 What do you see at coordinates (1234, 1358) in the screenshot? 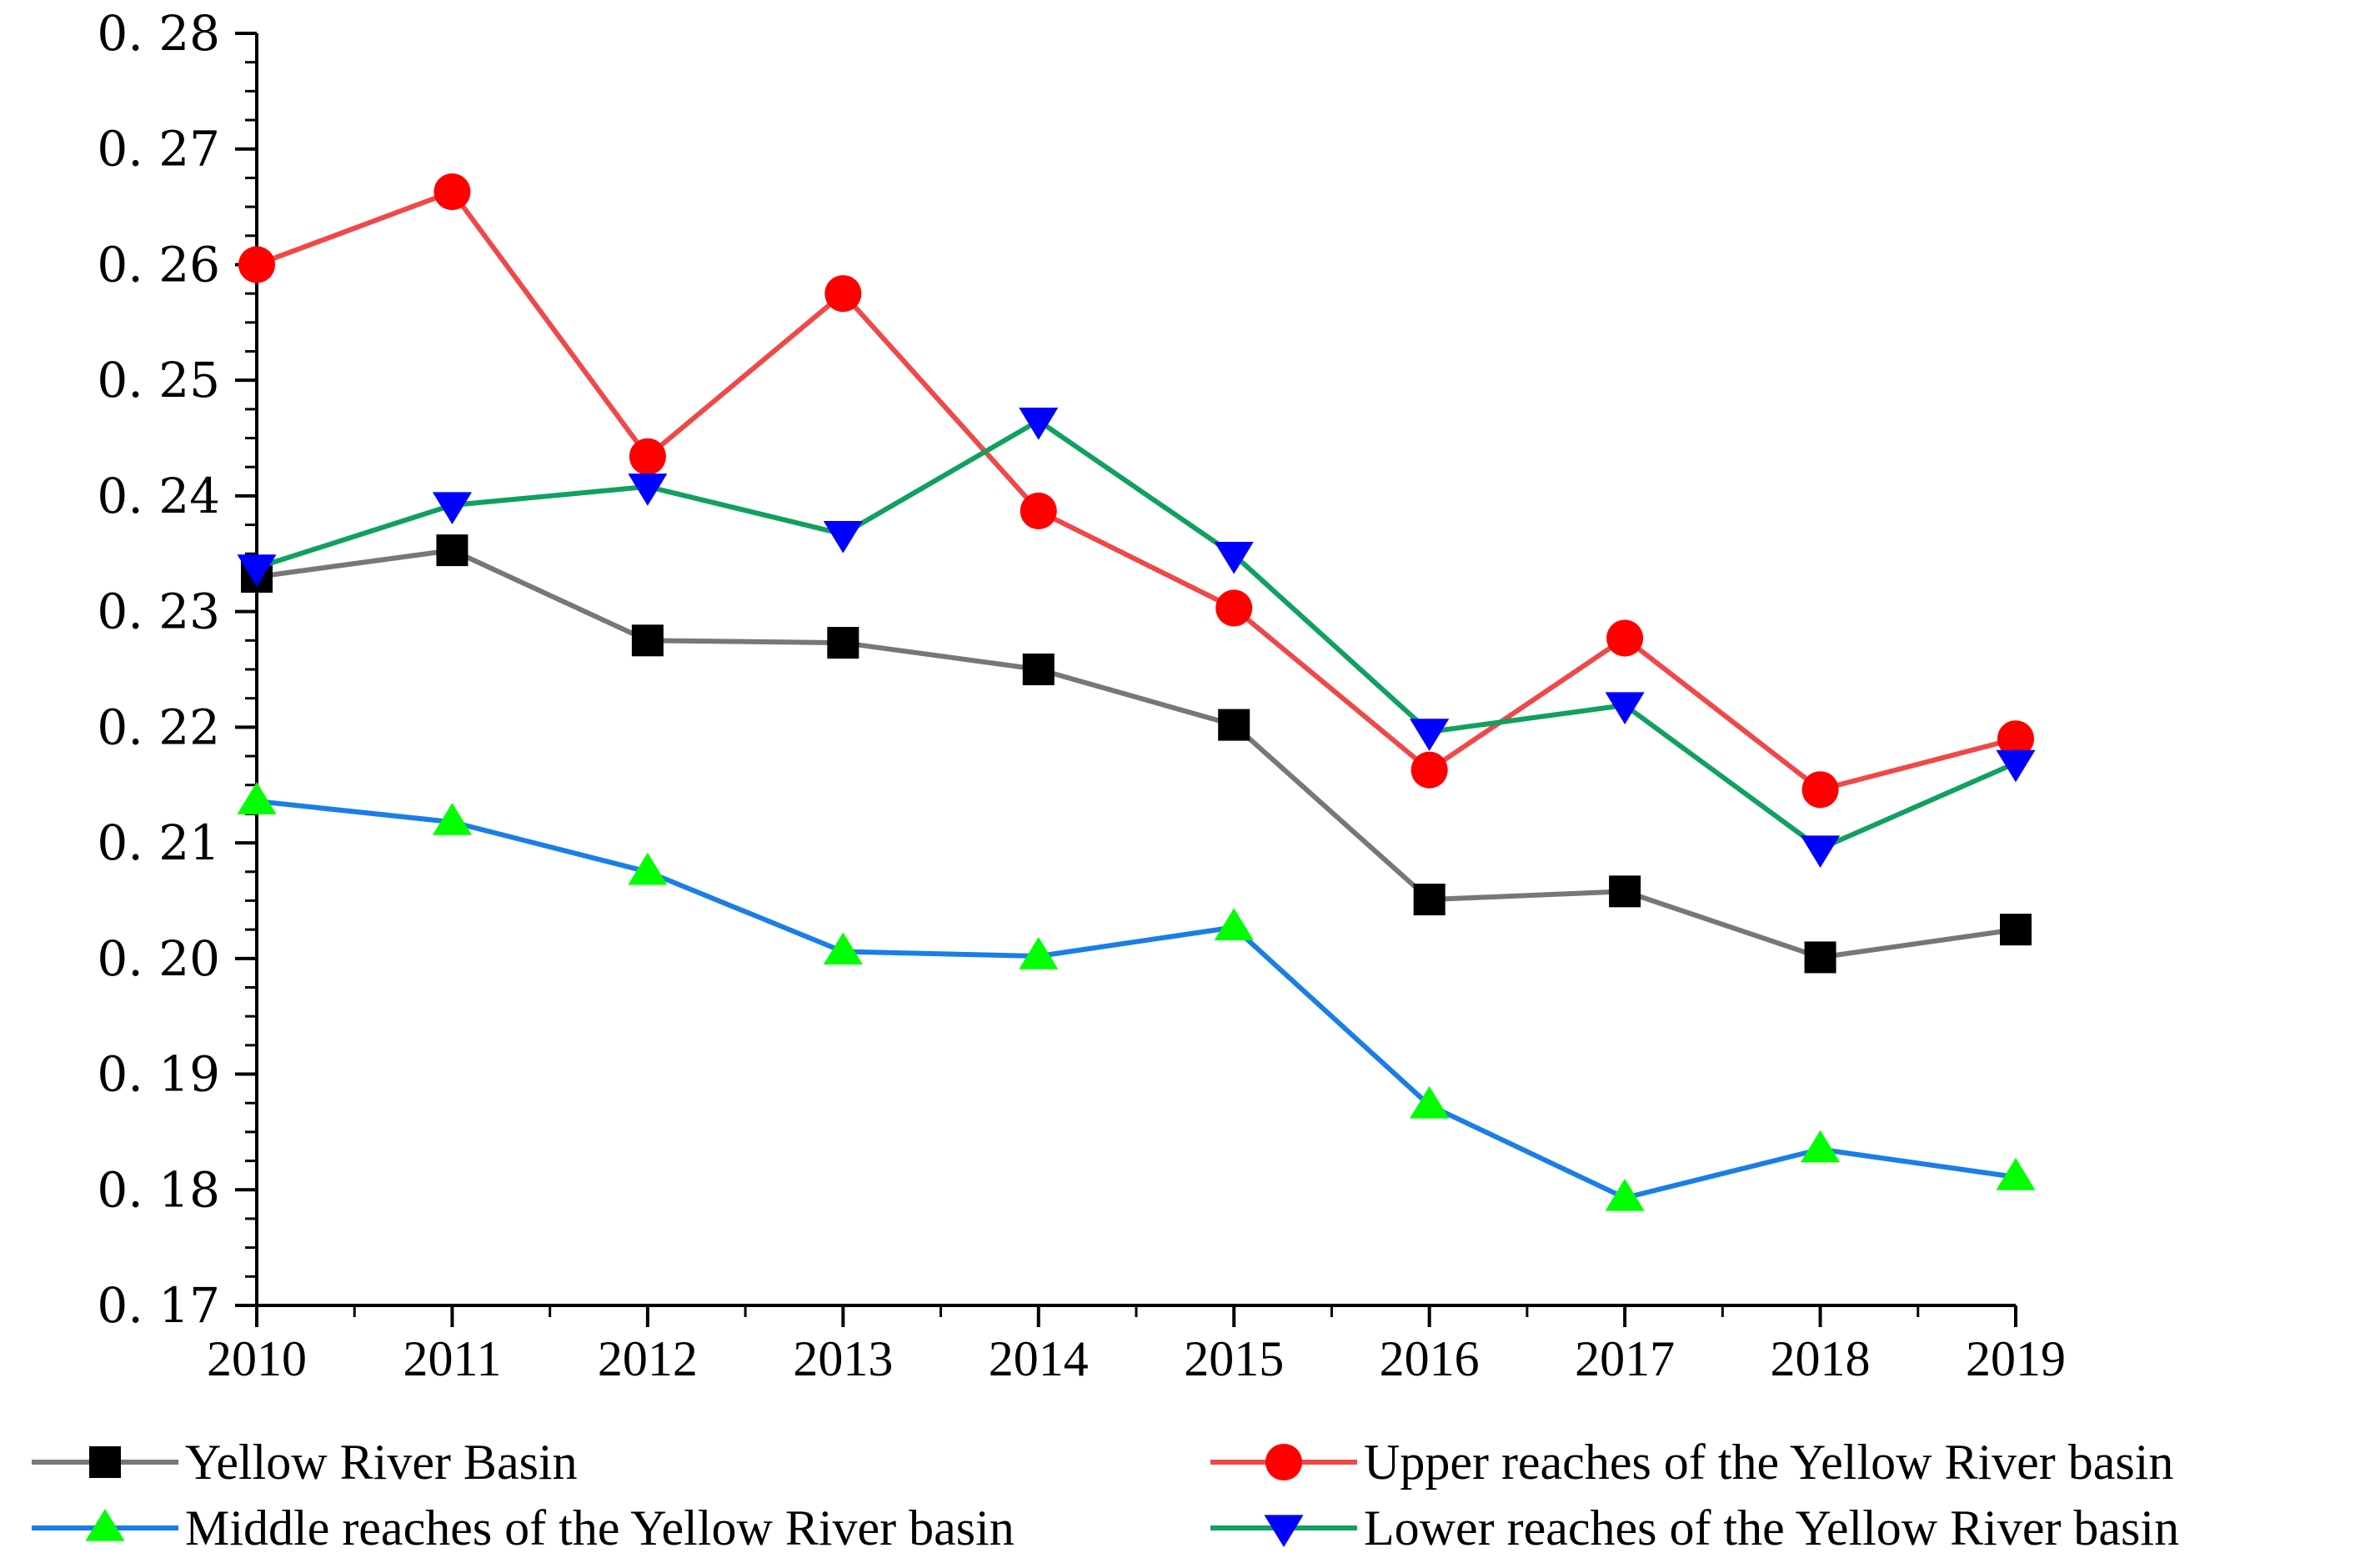
I see `x-tick-label: 2015` at bounding box center [1234, 1358].